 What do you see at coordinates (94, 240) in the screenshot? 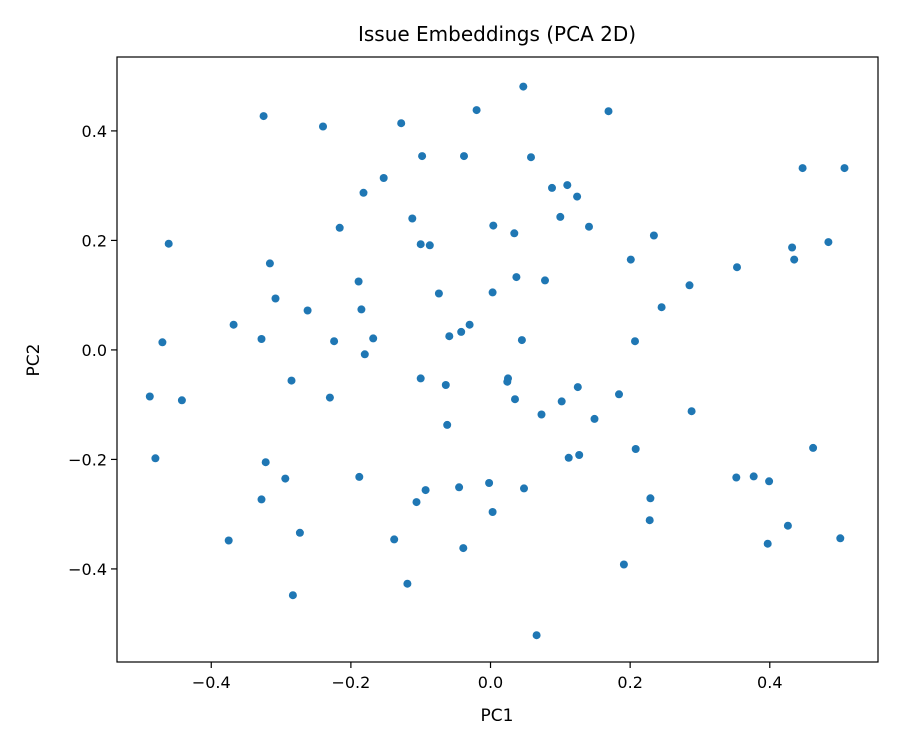
I see `y-tick-label-3: 0.2` at bounding box center [94, 240].